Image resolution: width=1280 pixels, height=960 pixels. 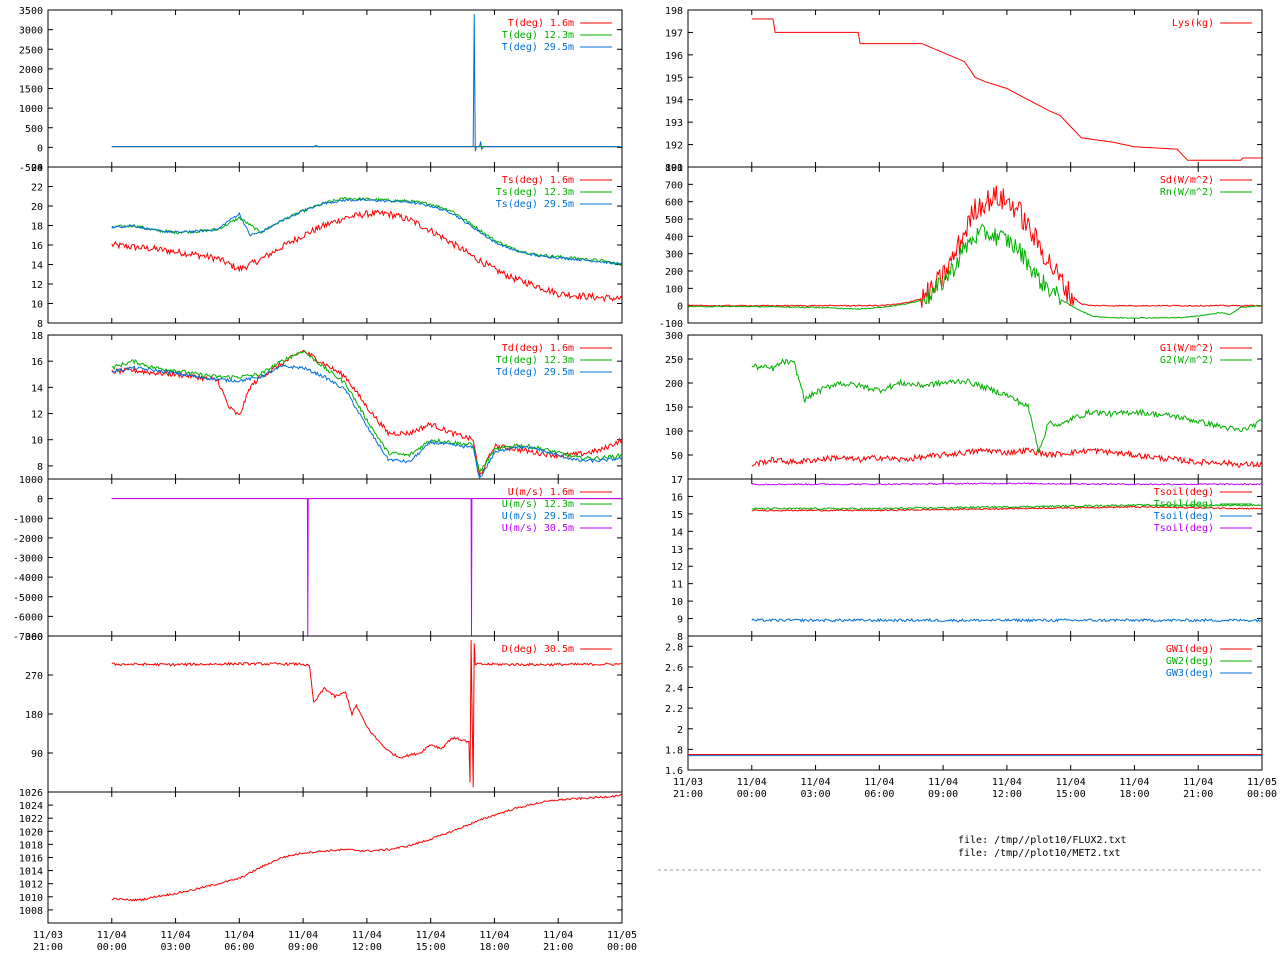 What do you see at coordinates (674, 123) in the screenshot?
I see `ytick-label: 193` at bounding box center [674, 123].